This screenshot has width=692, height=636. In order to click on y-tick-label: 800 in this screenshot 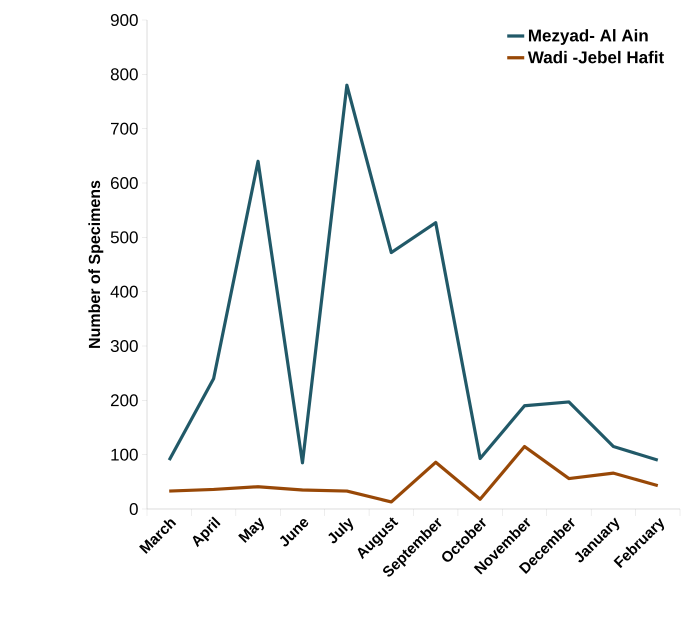, I will do `click(124, 74)`.